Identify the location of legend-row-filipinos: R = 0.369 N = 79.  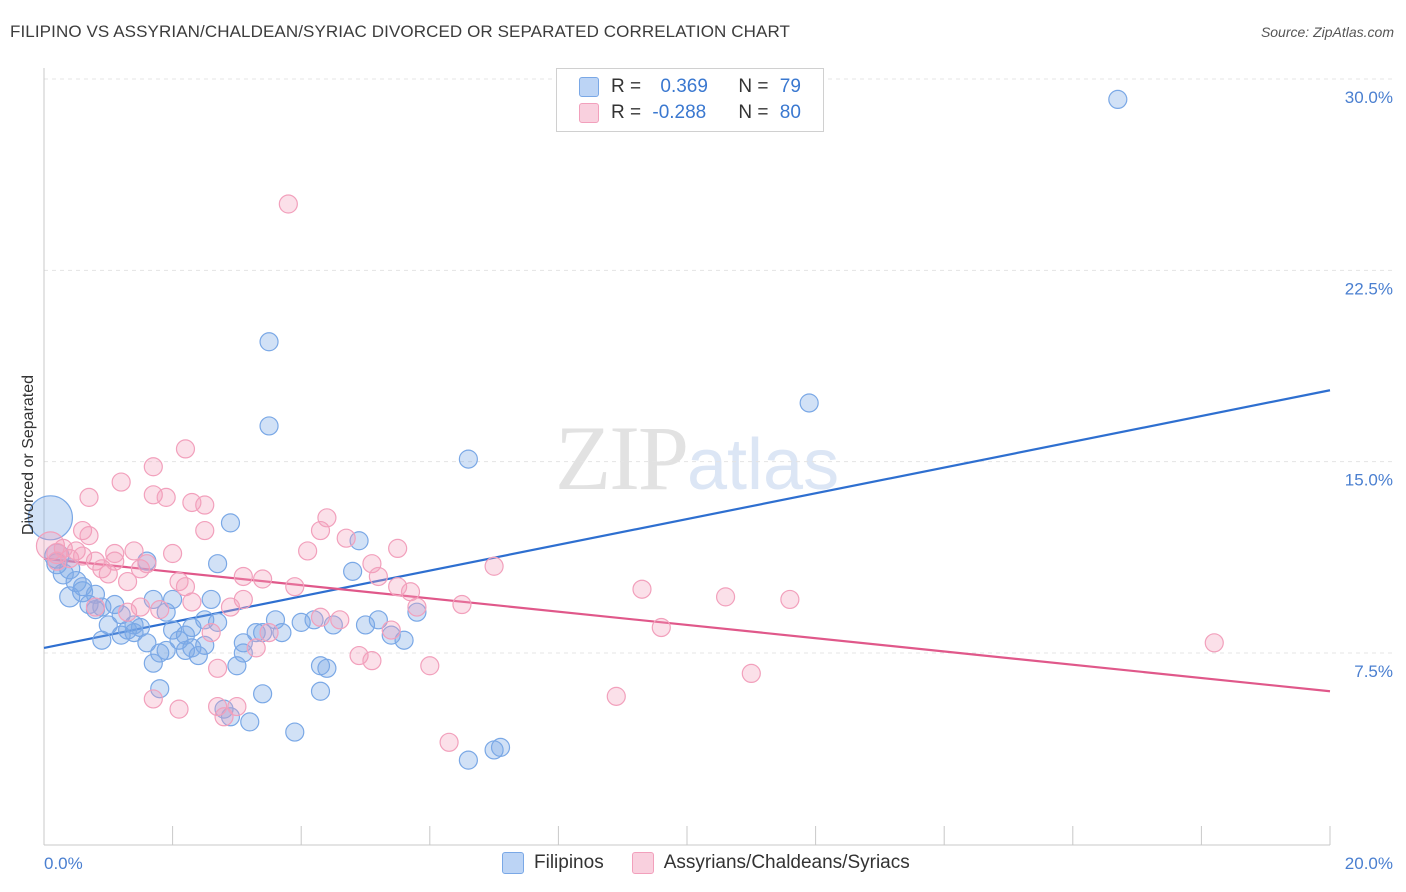
(690, 87).